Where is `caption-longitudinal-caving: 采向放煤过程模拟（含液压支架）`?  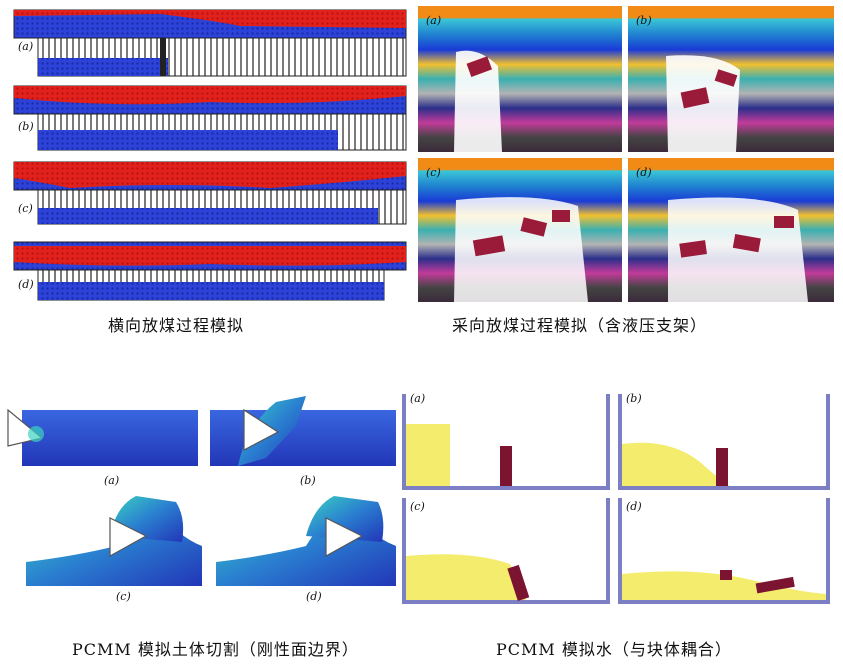
caption-longitudinal-caving: 采向放煤过程模拟（含液压支架） is located at coordinates (580, 325).